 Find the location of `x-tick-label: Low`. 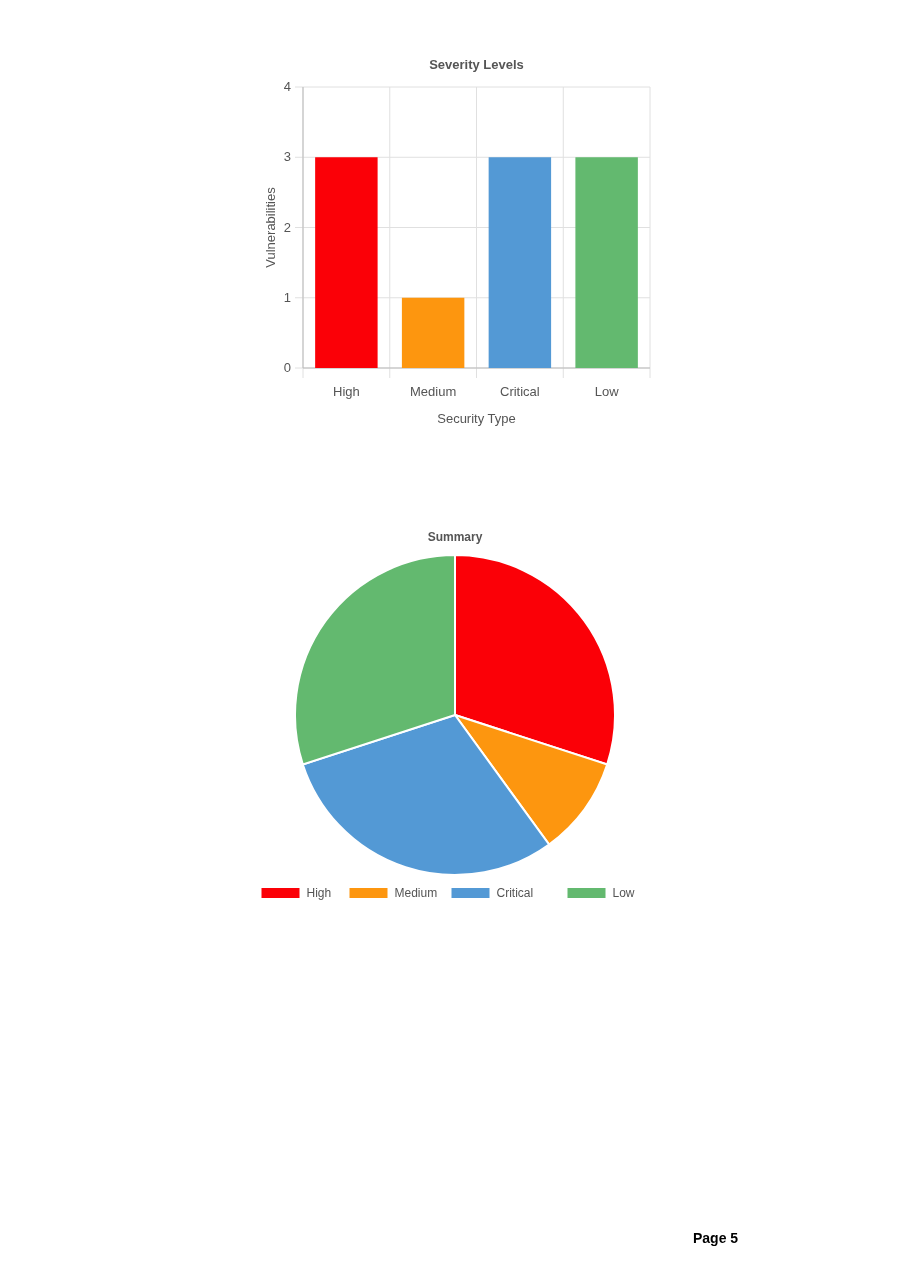

x-tick-label: Low is located at coordinates (607, 391).